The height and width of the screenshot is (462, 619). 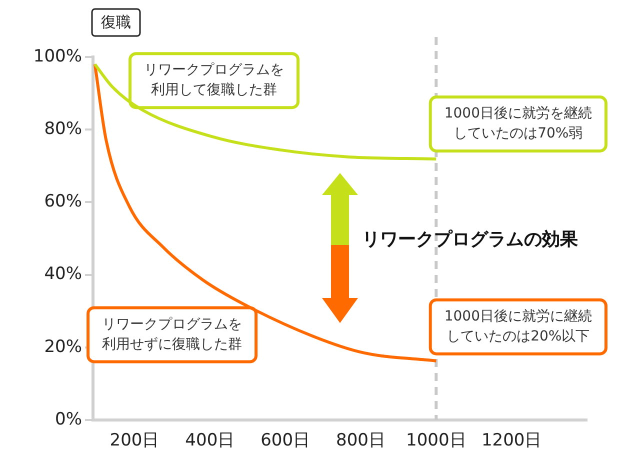 I want to click on y-tick-label: 0%, so click(x=68, y=419).